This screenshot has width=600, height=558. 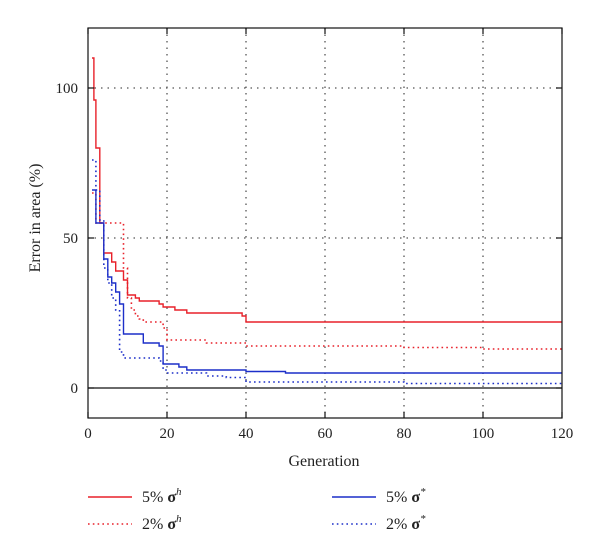 I want to click on y-tick-label: 0, so click(x=75, y=389).